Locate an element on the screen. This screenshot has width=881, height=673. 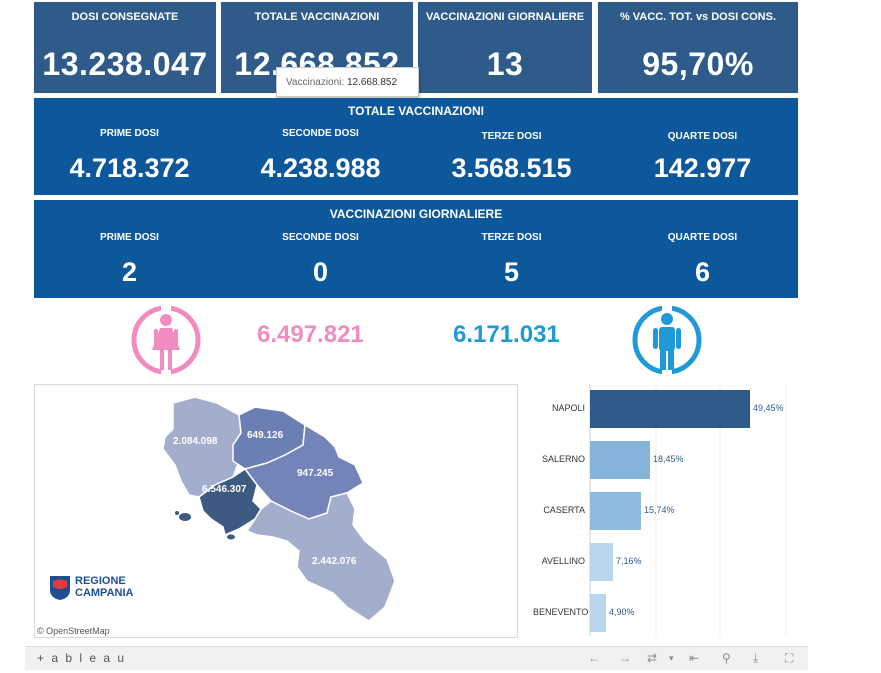
tooltip: Vaccinazioni: 12.668.852 is located at coordinates (347, 82).